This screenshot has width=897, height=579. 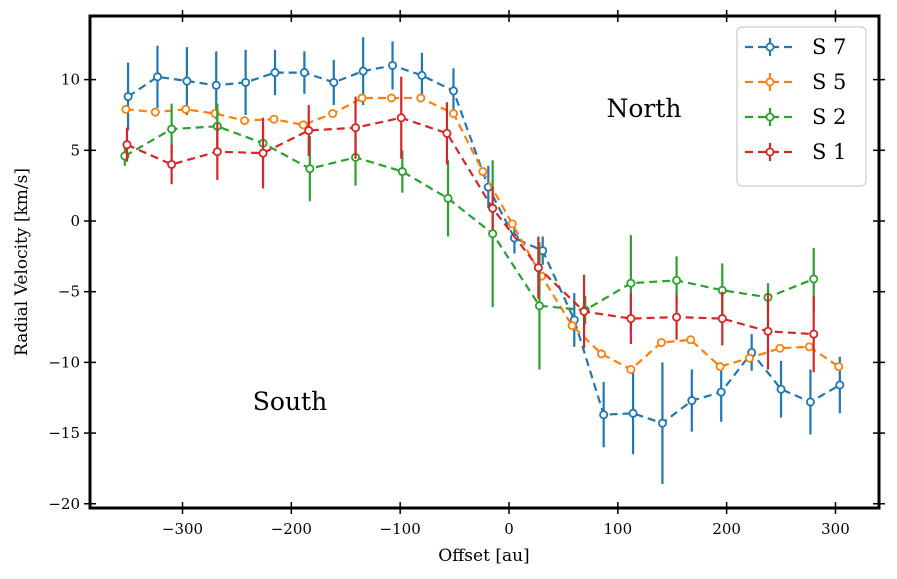 What do you see at coordinates (290, 401) in the screenshot?
I see `annotation-south: South` at bounding box center [290, 401].